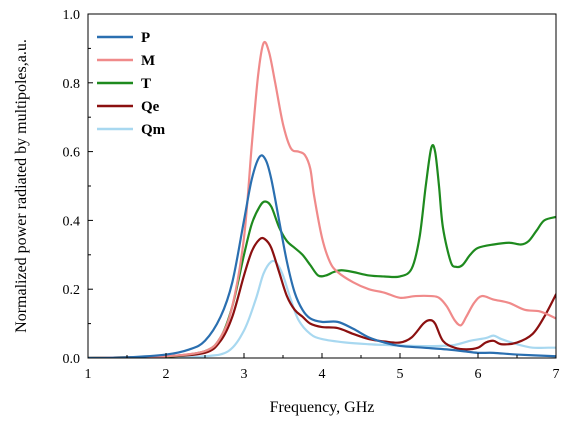  Describe the element at coordinates (72, 359) in the screenshot. I see `y-tick-label: 0.0` at that location.